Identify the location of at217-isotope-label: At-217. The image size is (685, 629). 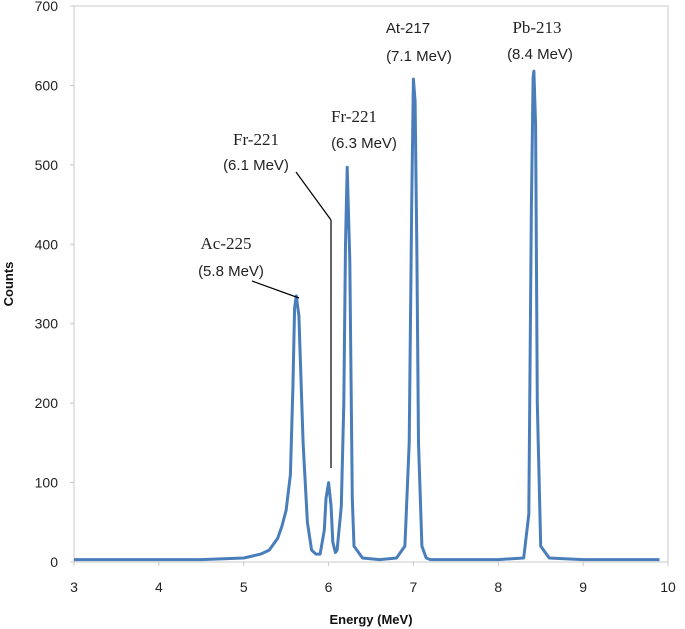
(408, 28).